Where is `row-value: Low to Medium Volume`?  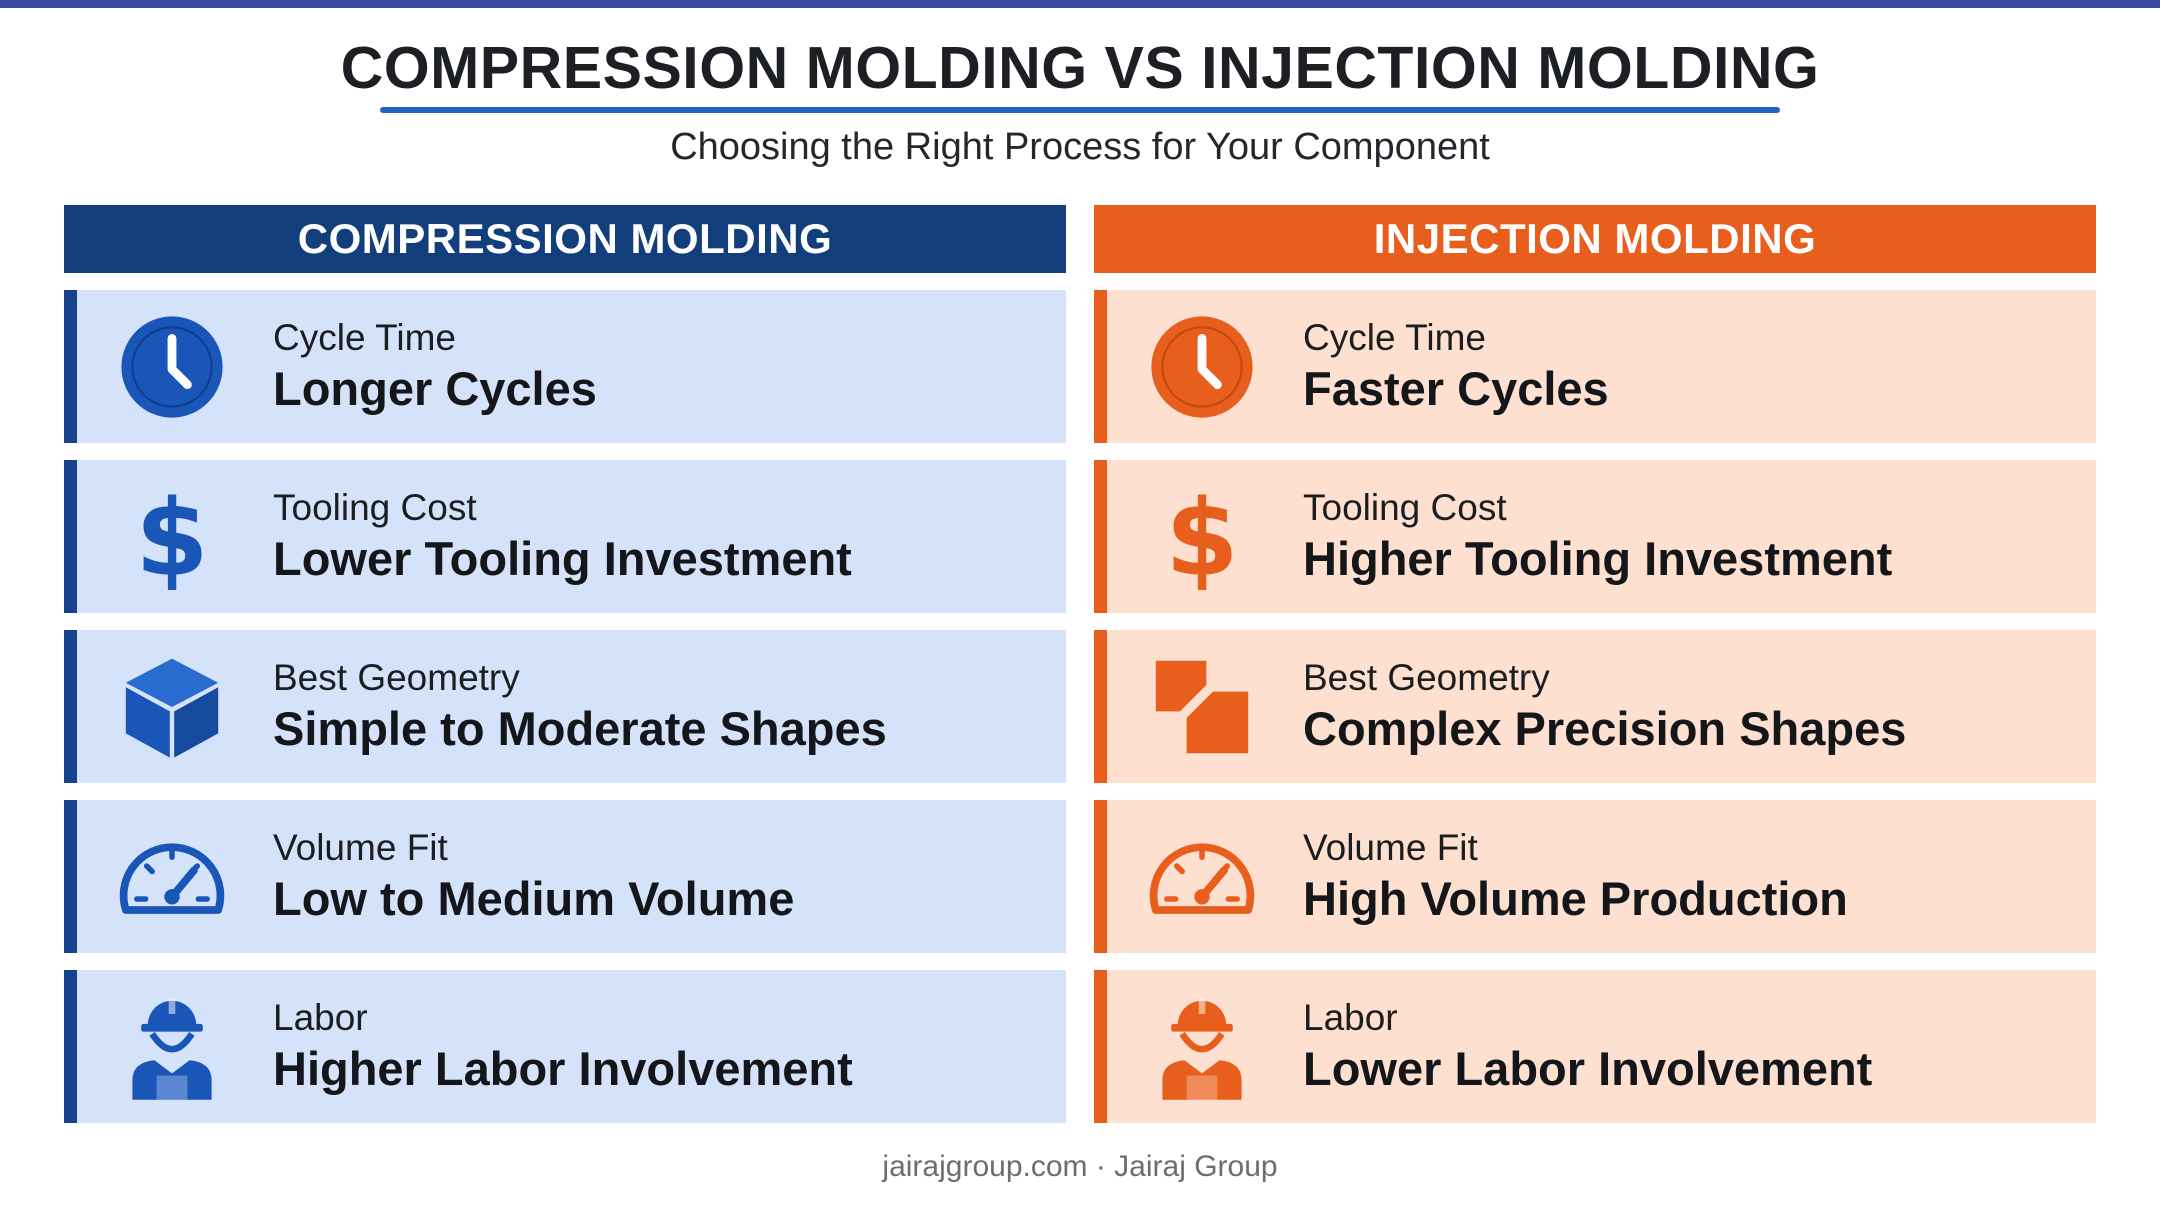 row-value: Low to Medium Volume is located at coordinates (534, 898).